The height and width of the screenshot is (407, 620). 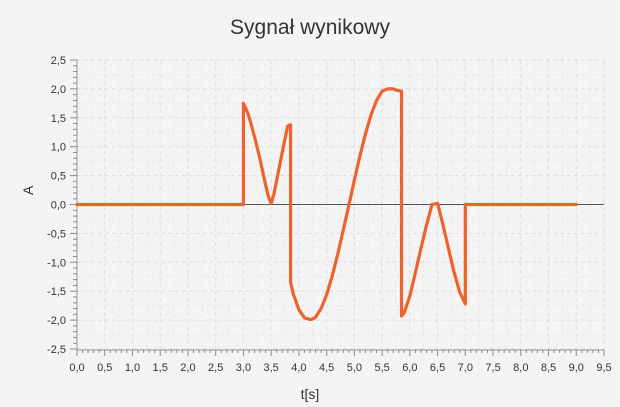 I want to click on x-tick-label: 2,0, so click(x=187, y=368).